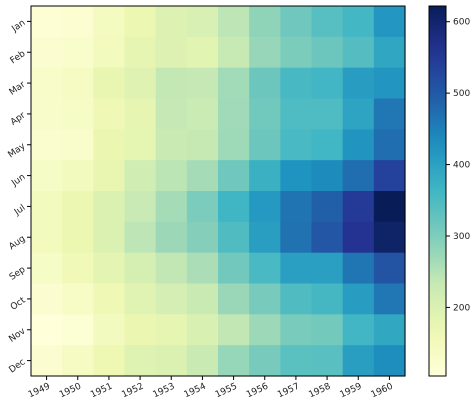 Image resolution: width=474 pixels, height=405 pixels. I want to click on heatmap-cell-mar-1958, so click(327, 83).